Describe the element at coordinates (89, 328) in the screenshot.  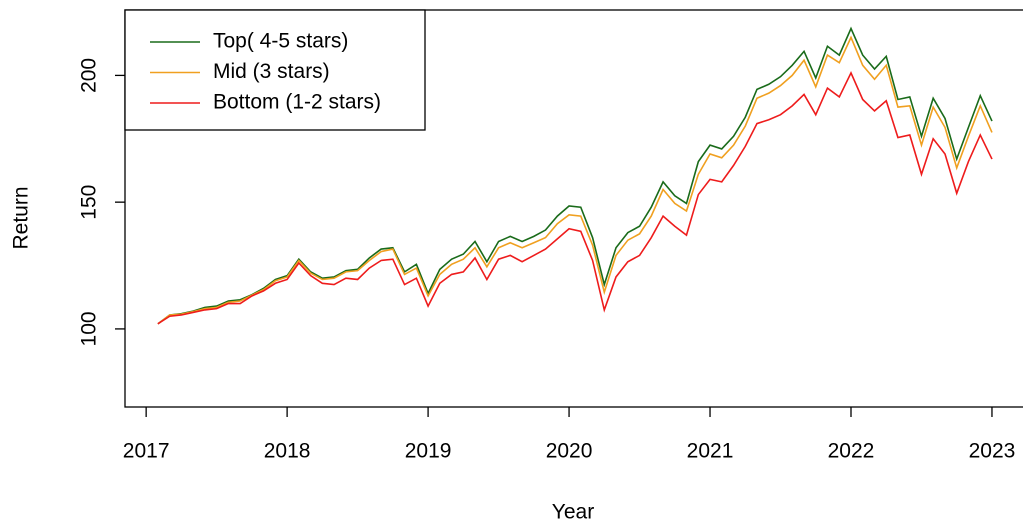
I see `y-tick-label: 100` at that location.